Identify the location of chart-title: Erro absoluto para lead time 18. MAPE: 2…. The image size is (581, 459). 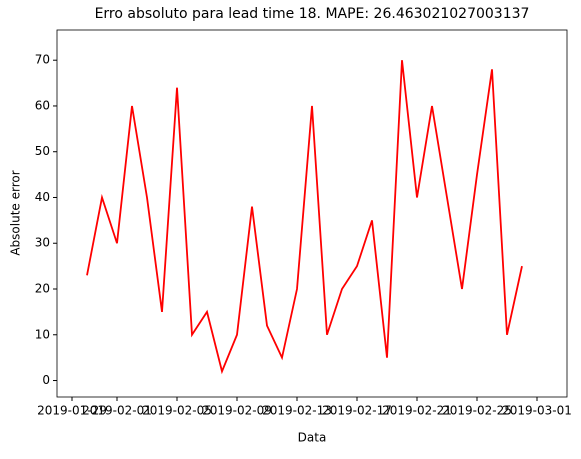
(312, 14).